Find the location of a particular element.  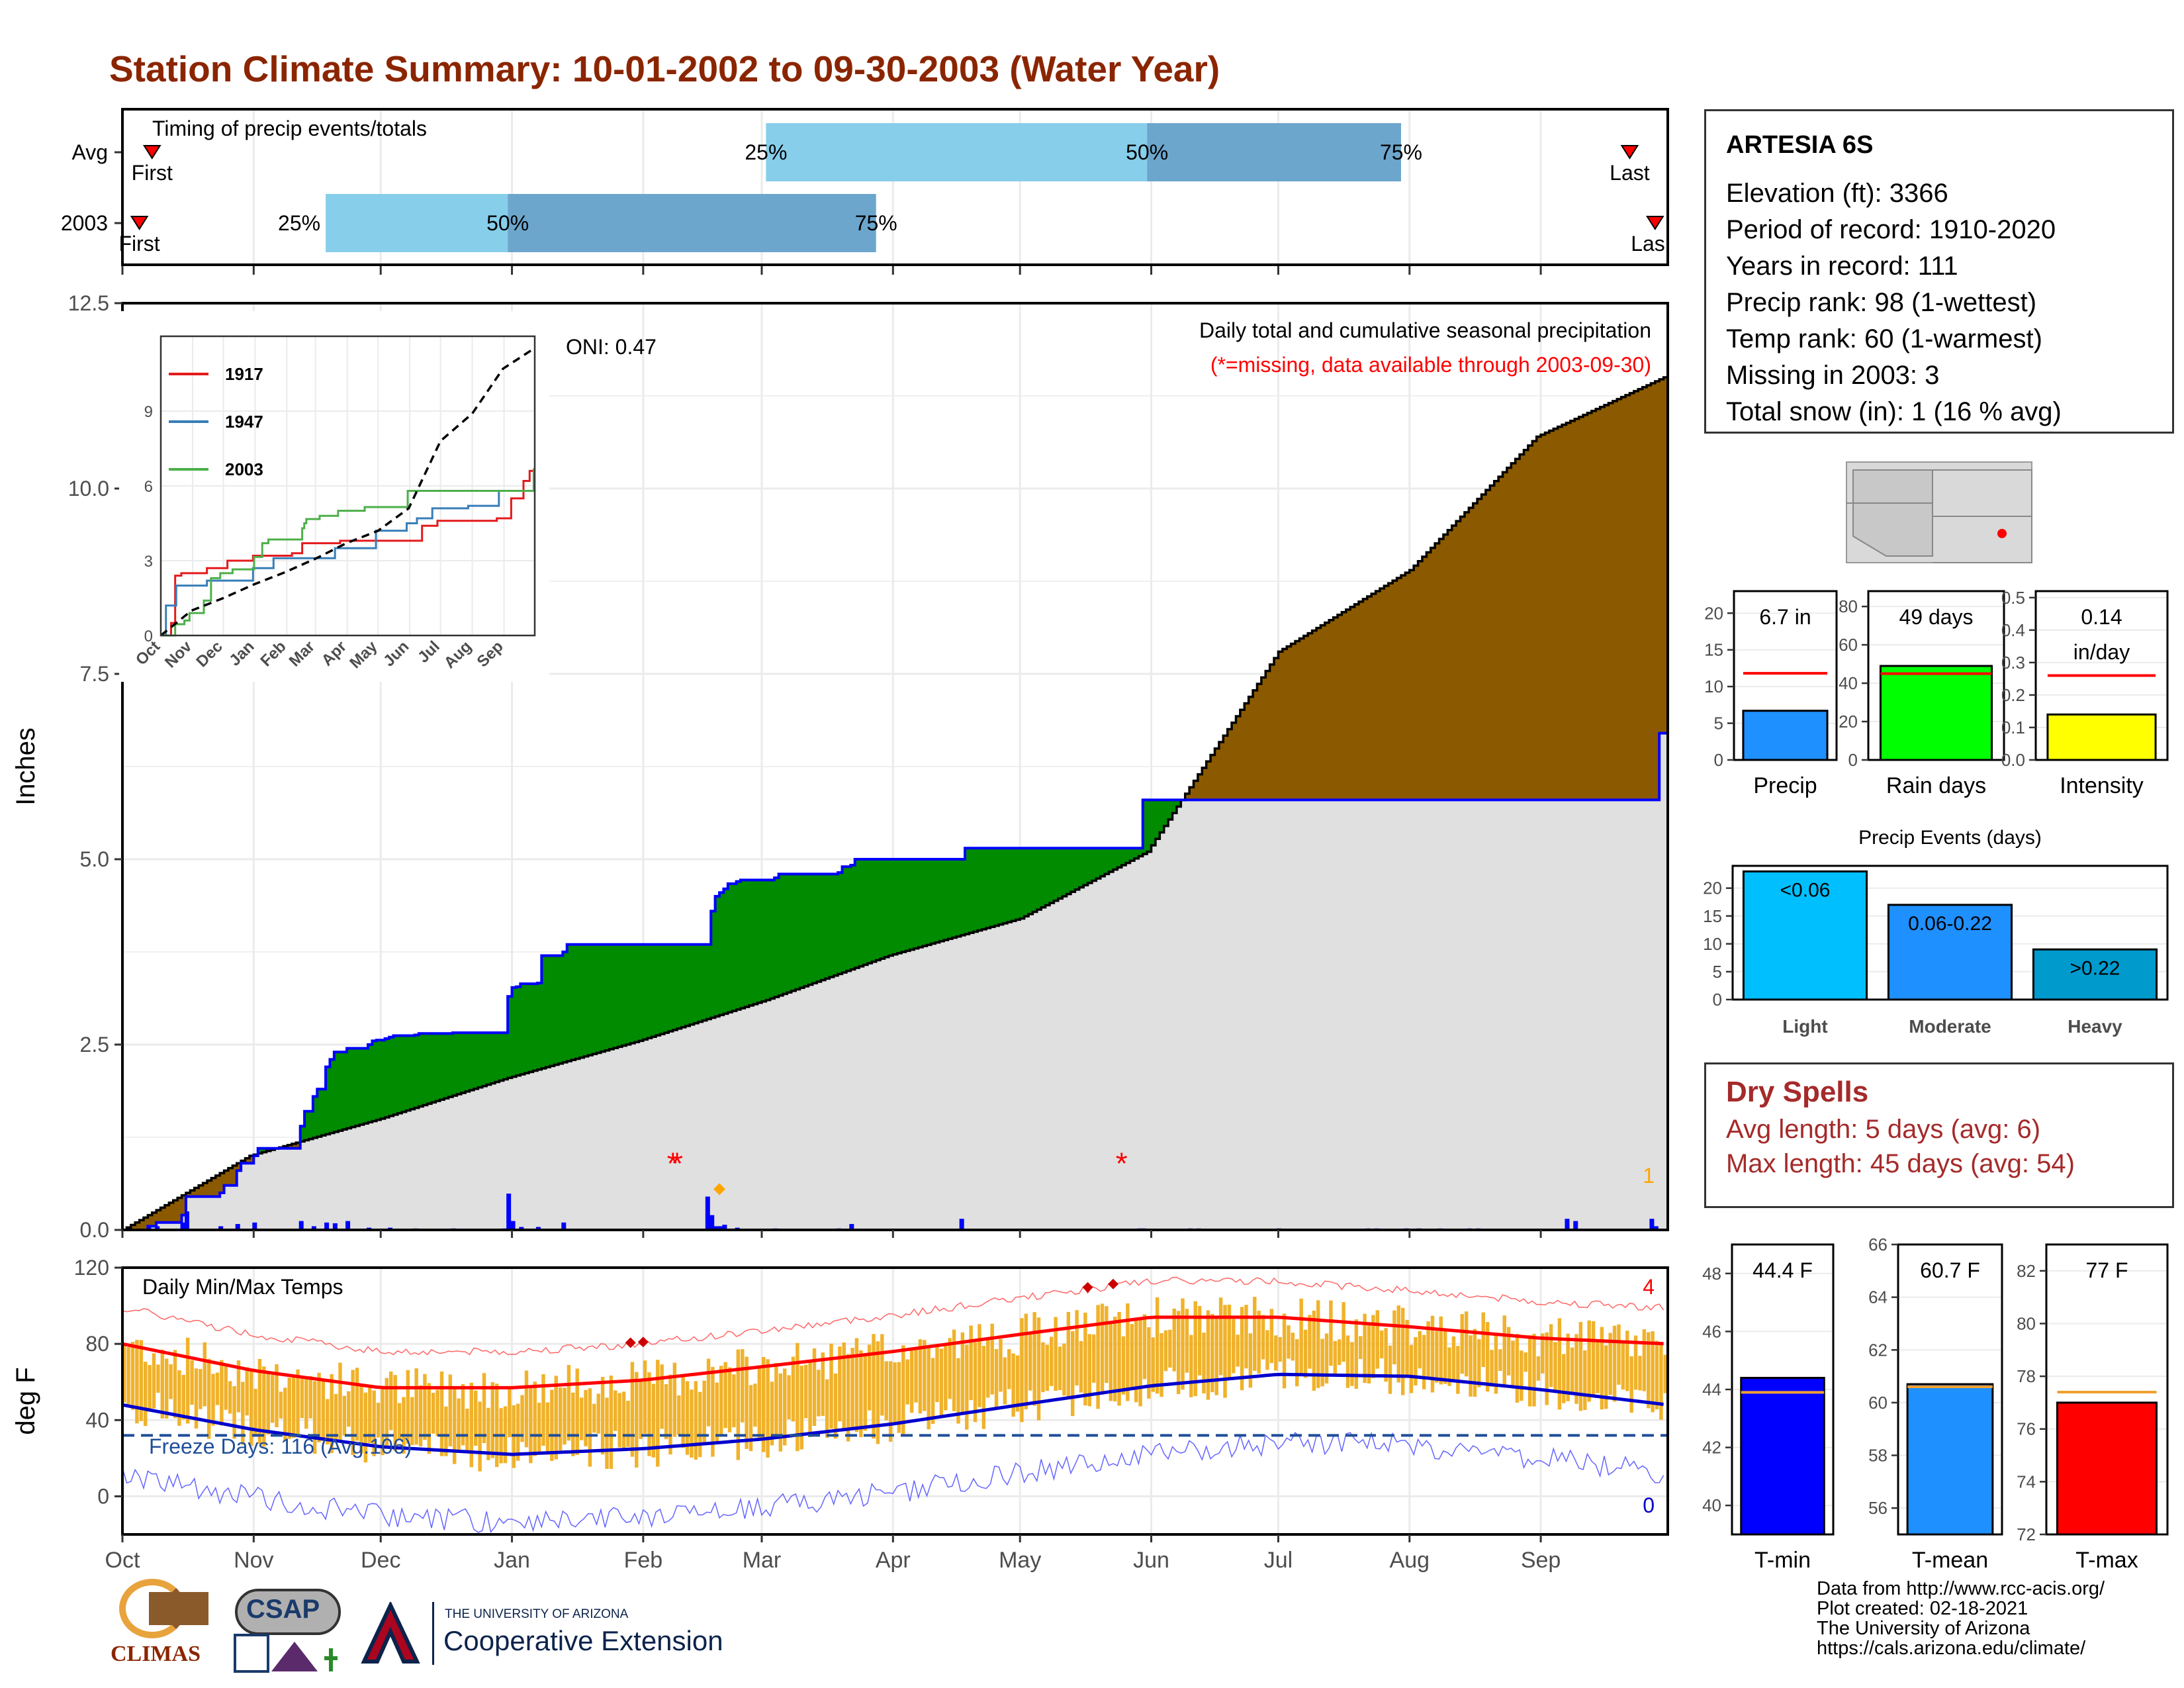

precip-summary-1-y-tick-label: 40 is located at coordinates (1848, 683).